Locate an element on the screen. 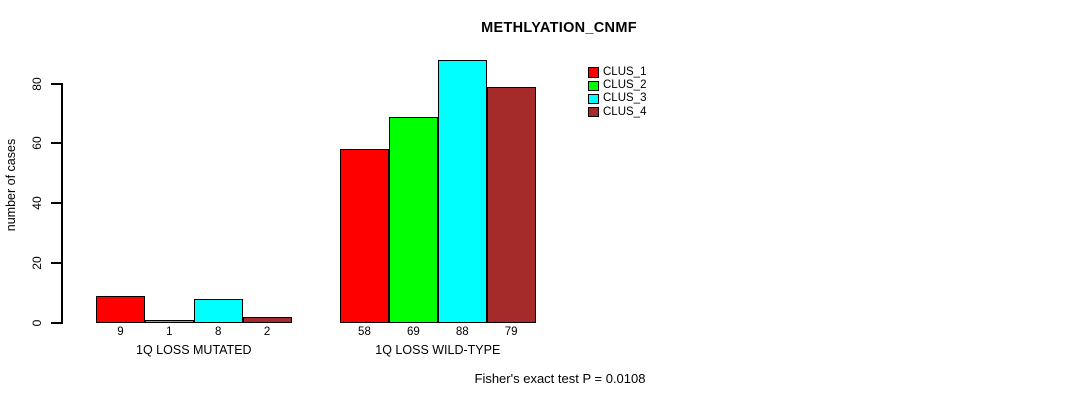  legend-item-clus_1: CLUS_1 is located at coordinates (617, 72).